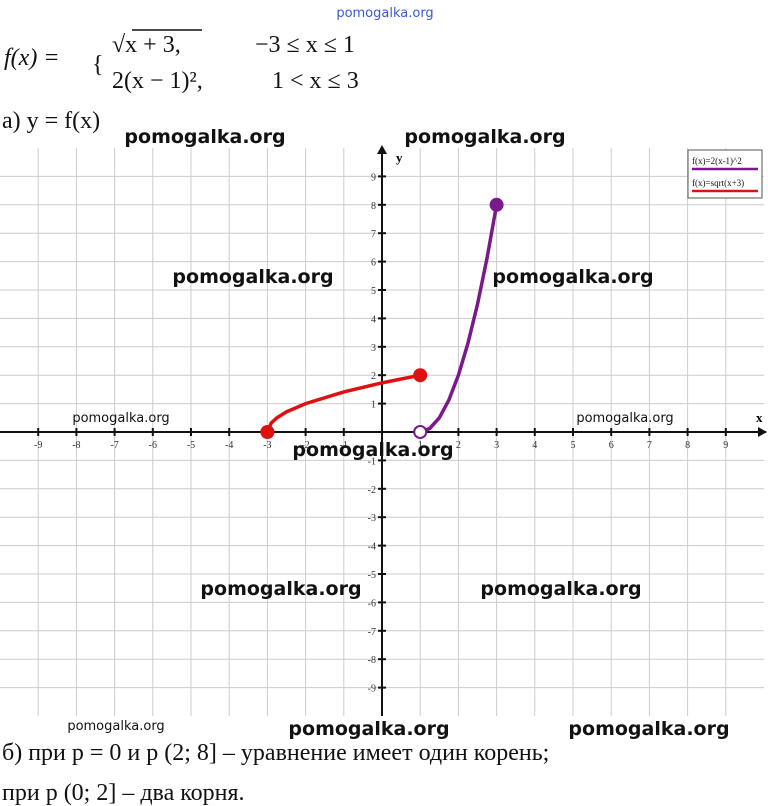 The image size is (768, 806). I want to click on x-tick-label: 2, so click(458, 445).